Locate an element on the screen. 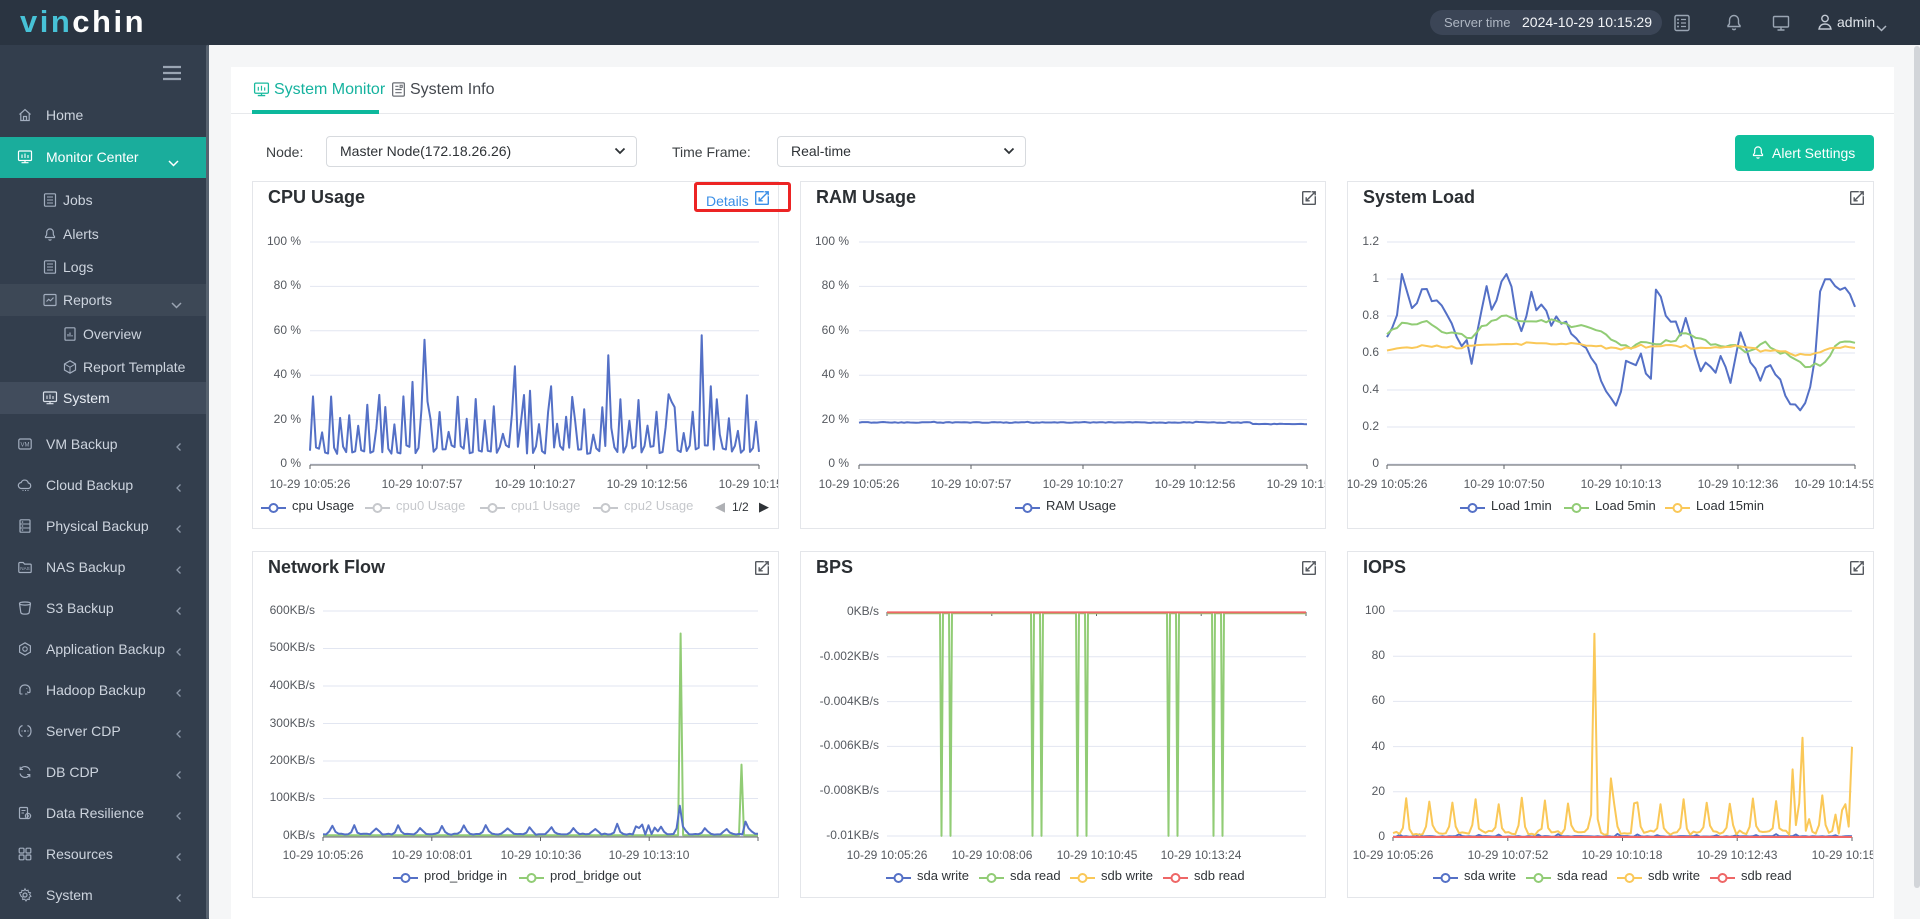 The height and width of the screenshot is (919, 1920). svg-text: NAS is located at coordinates (24, 568).